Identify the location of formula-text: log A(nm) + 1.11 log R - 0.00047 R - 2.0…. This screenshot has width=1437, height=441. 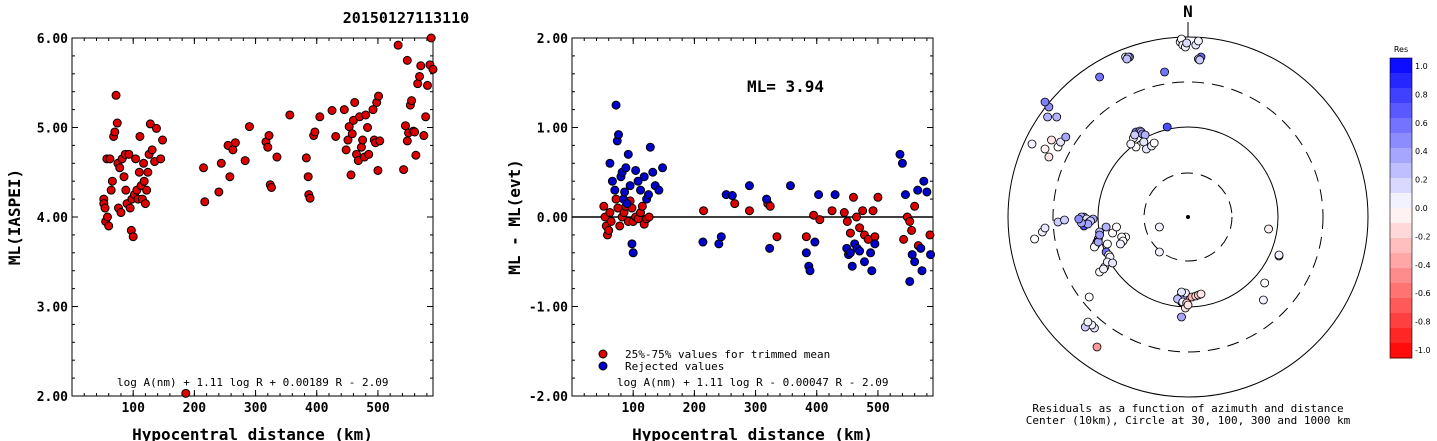
(753, 382).